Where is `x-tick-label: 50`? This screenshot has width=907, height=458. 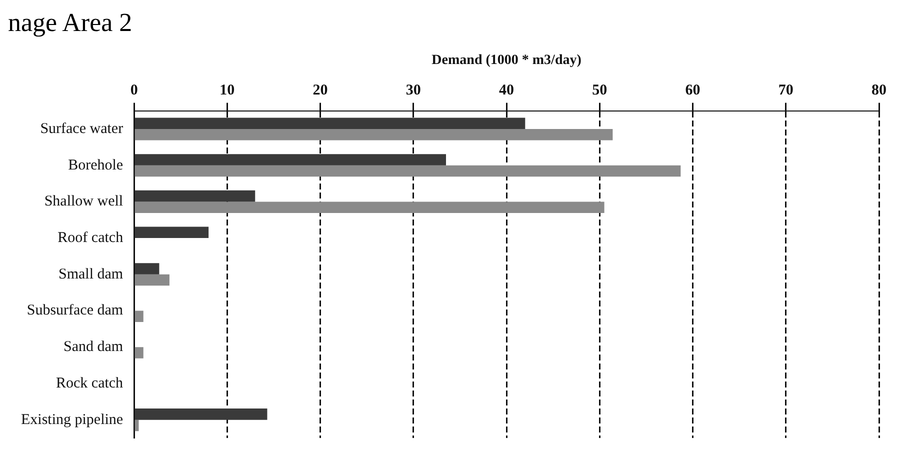 x-tick-label: 50 is located at coordinates (600, 90).